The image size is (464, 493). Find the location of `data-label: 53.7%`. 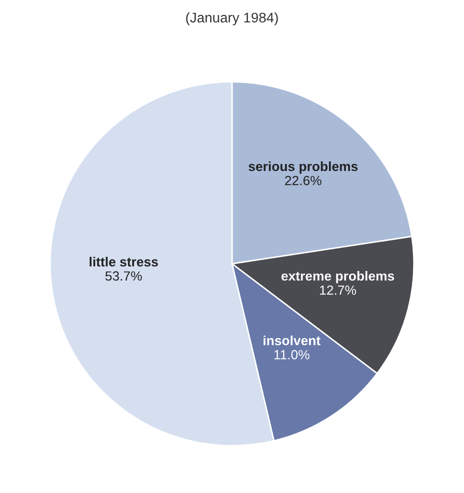

data-label: 53.7% is located at coordinates (123, 276).